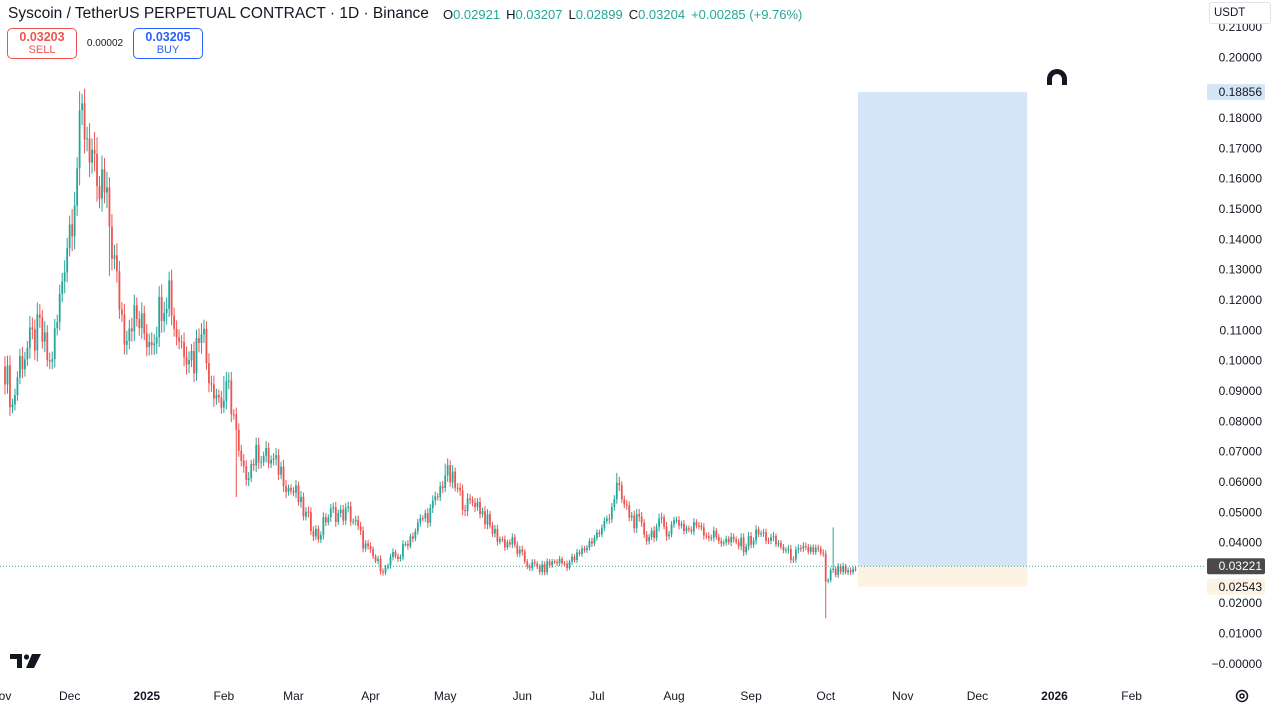  Describe the element at coordinates (168, 50) in the screenshot. I see `buy-label: BUY` at that location.